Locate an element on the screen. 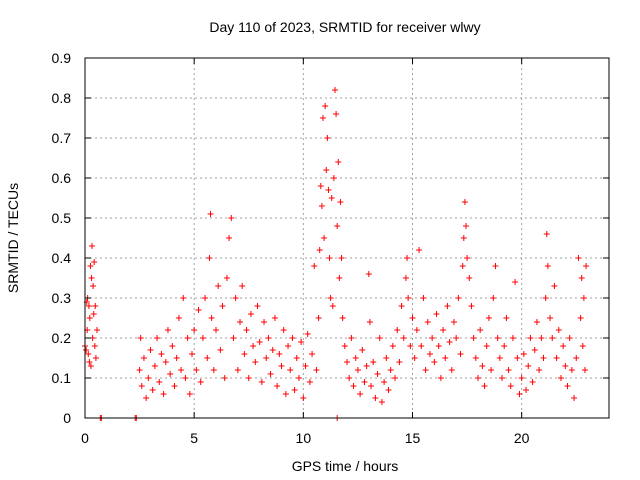  y-tick-label: 0.4 is located at coordinates (62, 258).